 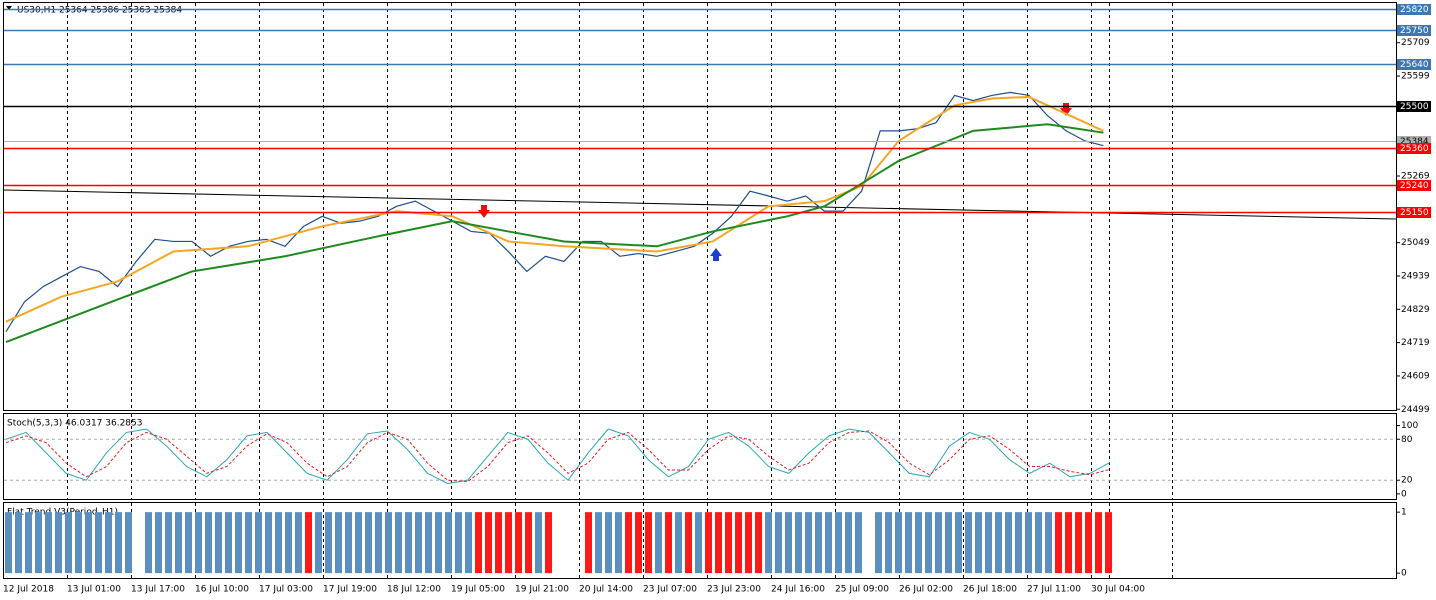 What do you see at coordinates (222, 590) in the screenshot?
I see `x-tick-label: 16 Jul 10:00` at bounding box center [222, 590].